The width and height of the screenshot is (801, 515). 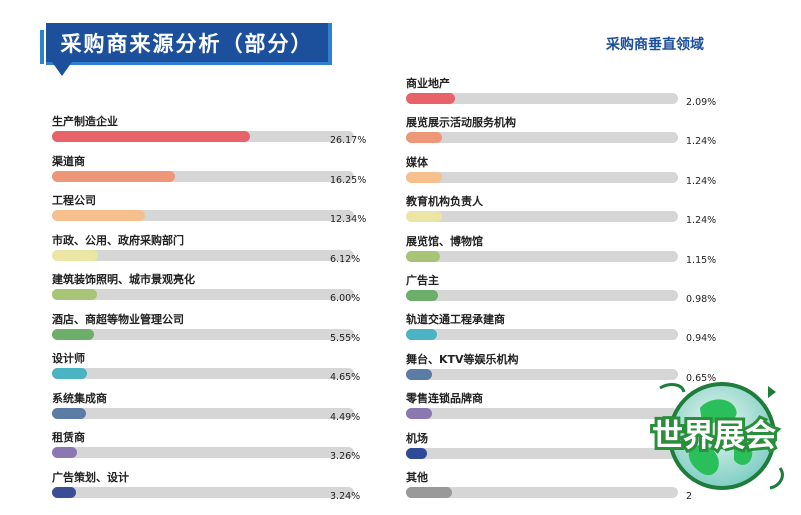 I want to click on category-label: 零售连锁品牌商, so click(x=444, y=399).